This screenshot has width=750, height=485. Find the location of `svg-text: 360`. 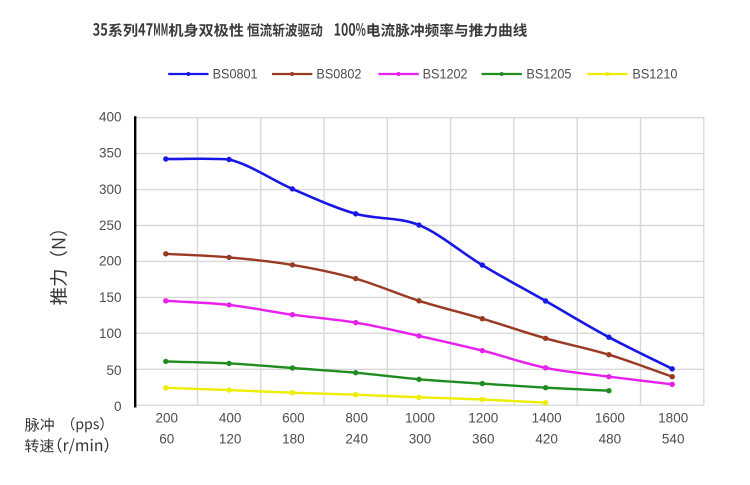

svg-text: 360 is located at coordinates (483, 439).